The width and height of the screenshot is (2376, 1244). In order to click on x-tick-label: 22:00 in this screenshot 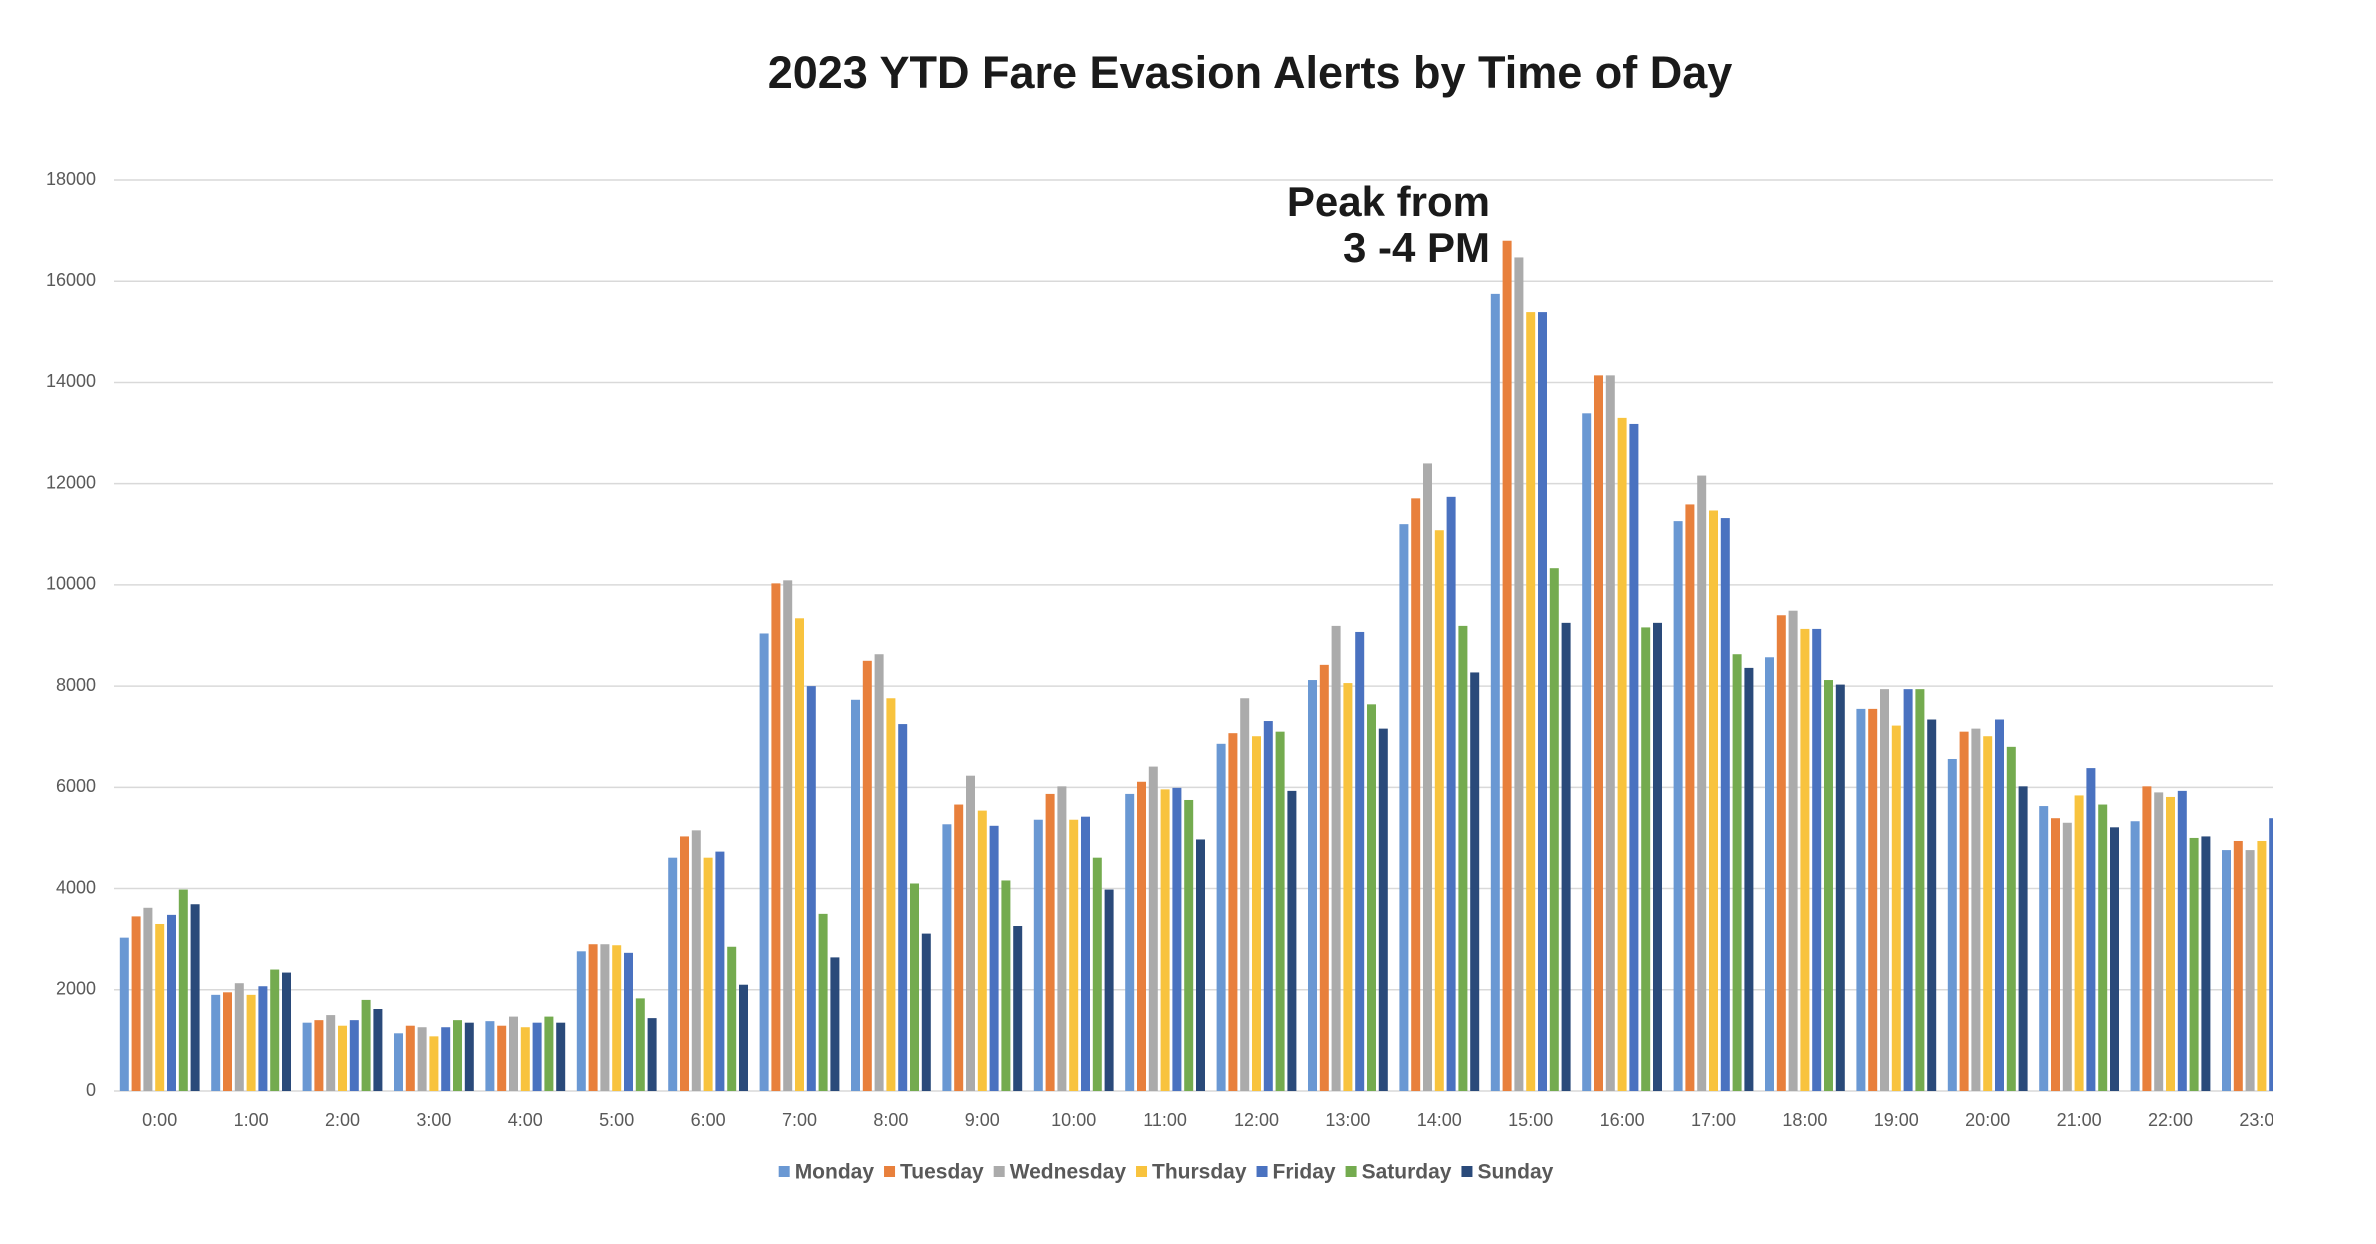, I will do `click(2170, 1120)`.